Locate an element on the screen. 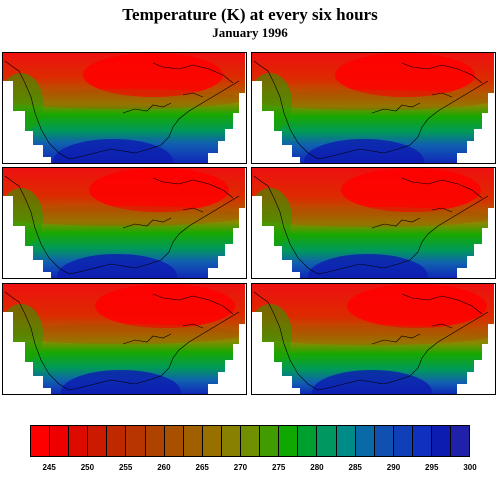  colorbar-tick-label: 275 is located at coordinates (279, 467).